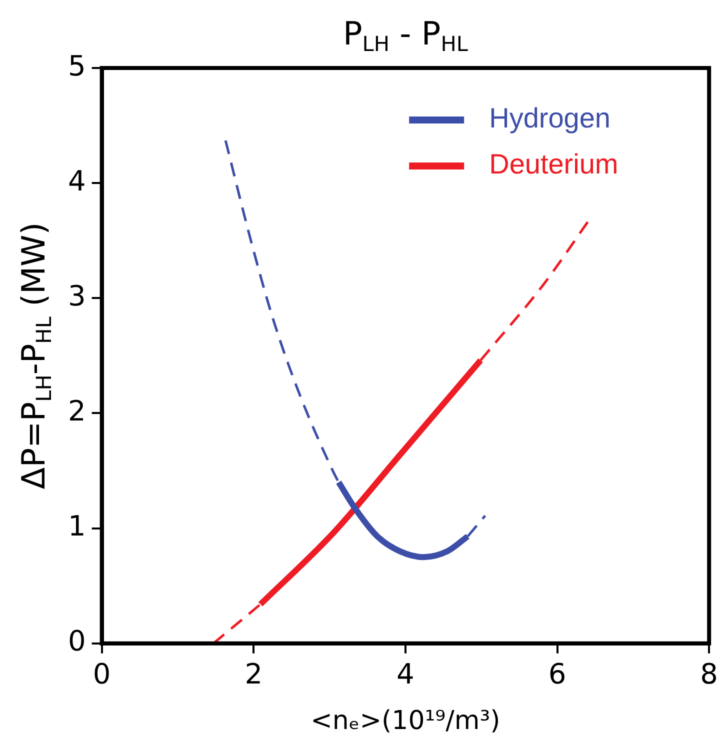 The height and width of the screenshot is (751, 724). I want to click on x-tick-label: 0, so click(101, 673).